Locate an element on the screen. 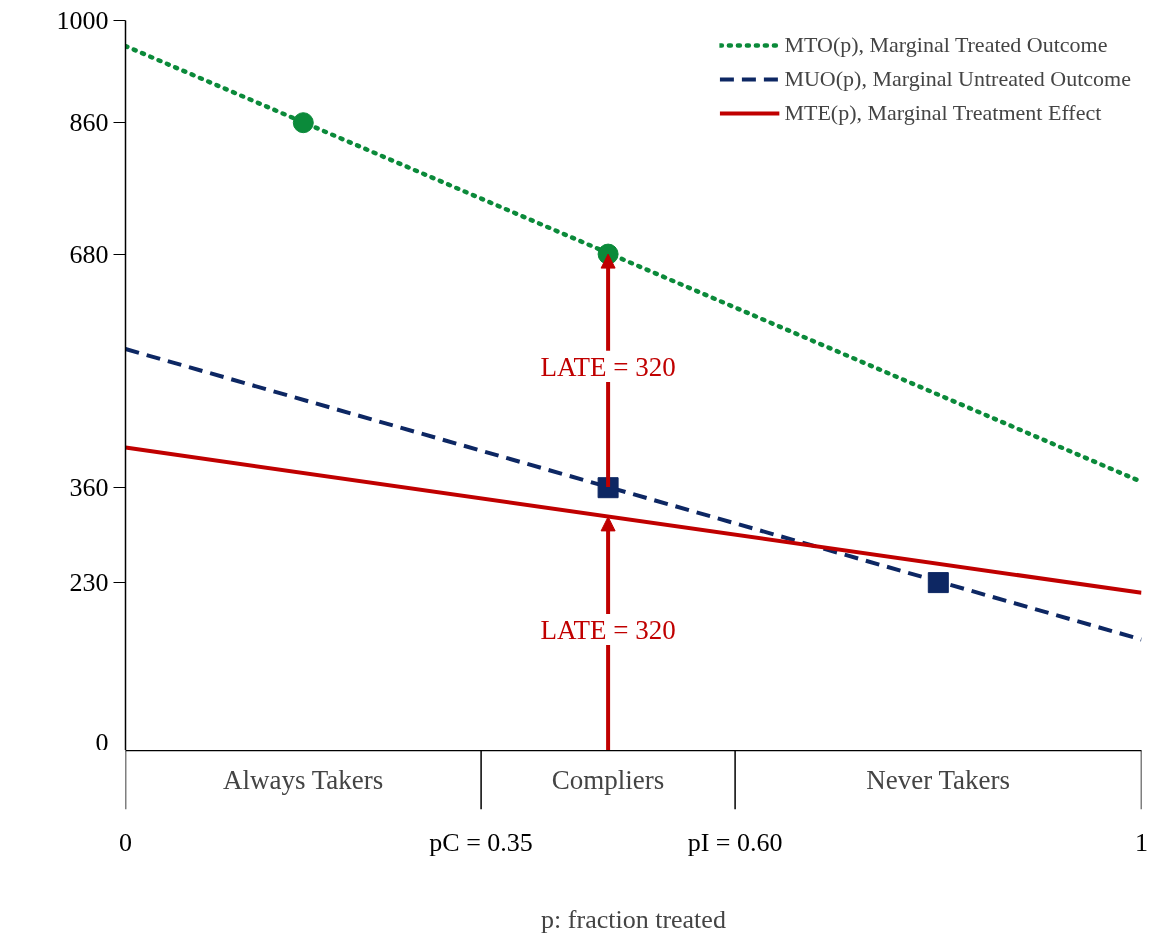 The width and height of the screenshot is (1149, 939). x-tick-label: pC = 0.35 is located at coordinates (481, 842).